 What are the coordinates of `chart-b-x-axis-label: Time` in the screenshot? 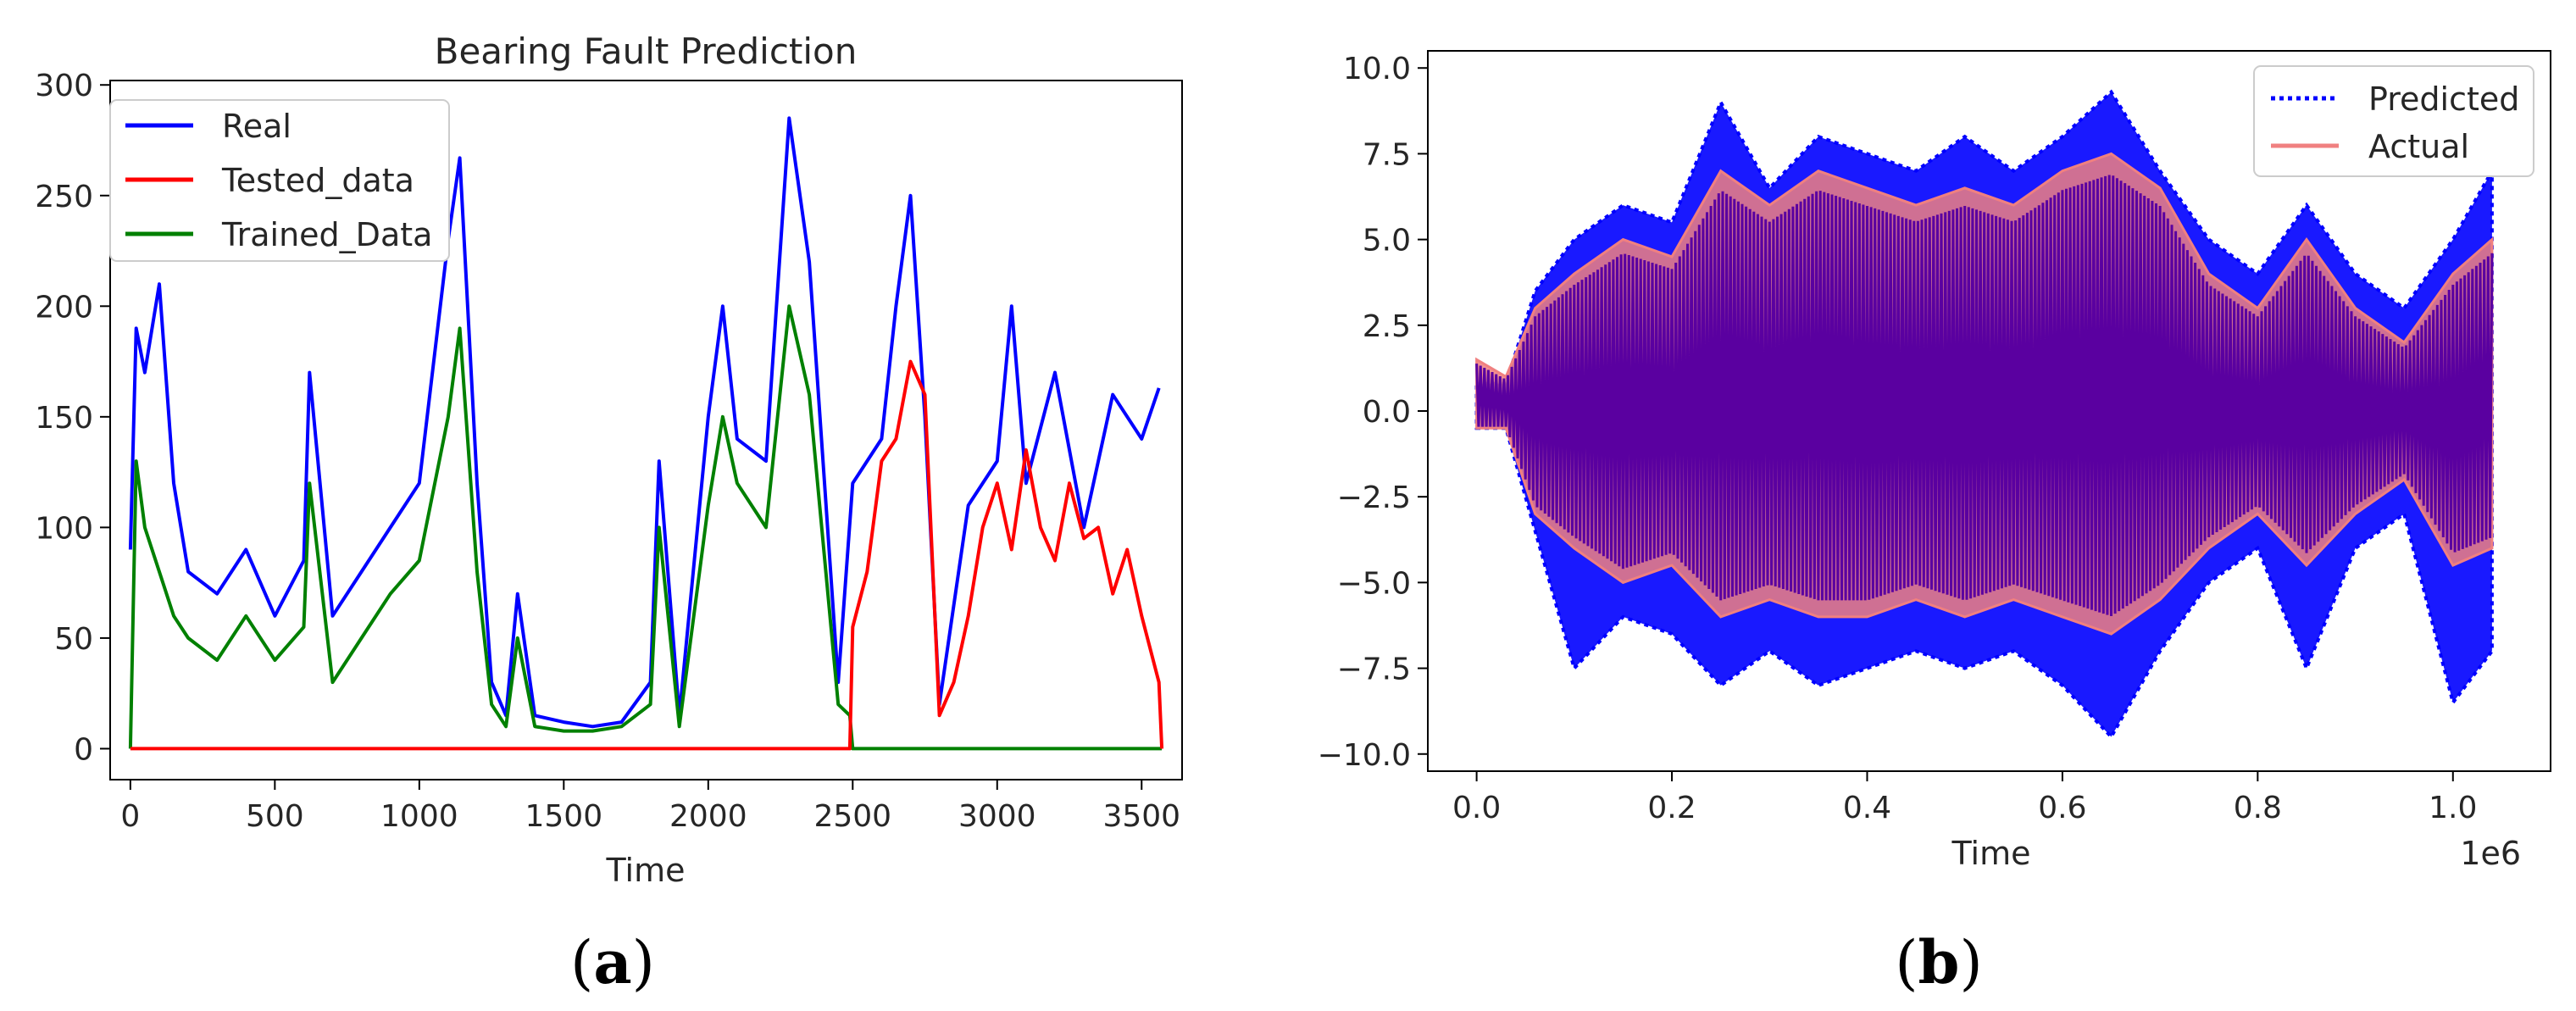 It's located at (1991, 853).